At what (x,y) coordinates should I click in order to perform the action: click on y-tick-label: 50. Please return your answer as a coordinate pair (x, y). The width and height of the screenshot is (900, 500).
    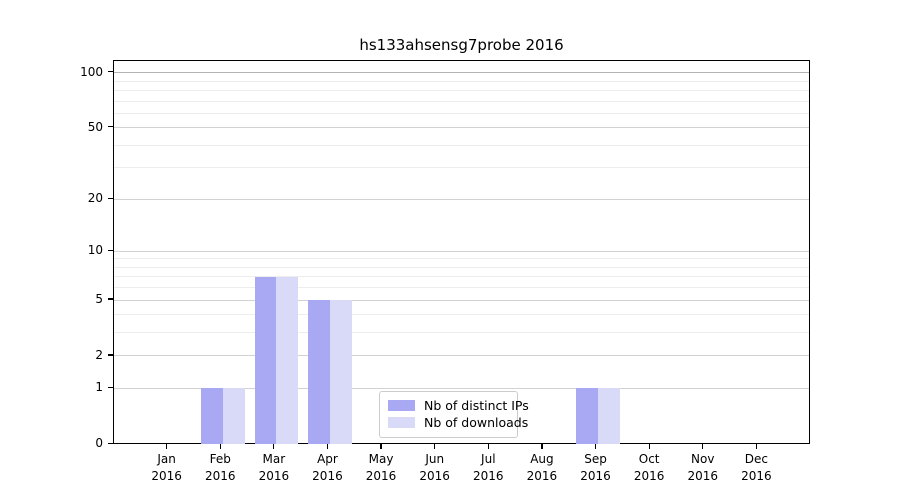
    Looking at the image, I should click on (95, 126).